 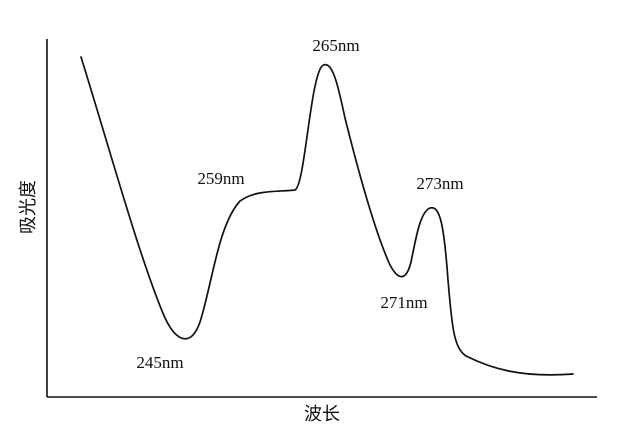 What do you see at coordinates (28, 207) in the screenshot?
I see `y-axis-label: 吸光度` at bounding box center [28, 207].